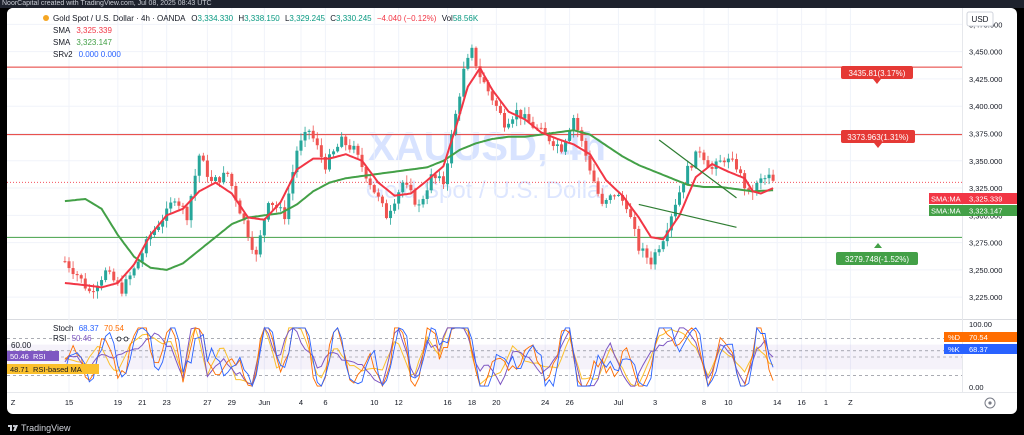 This screenshot has height=435, width=1024. Describe the element at coordinates (13, 427) in the screenshot. I see `tradingview-logo-icon` at that location.